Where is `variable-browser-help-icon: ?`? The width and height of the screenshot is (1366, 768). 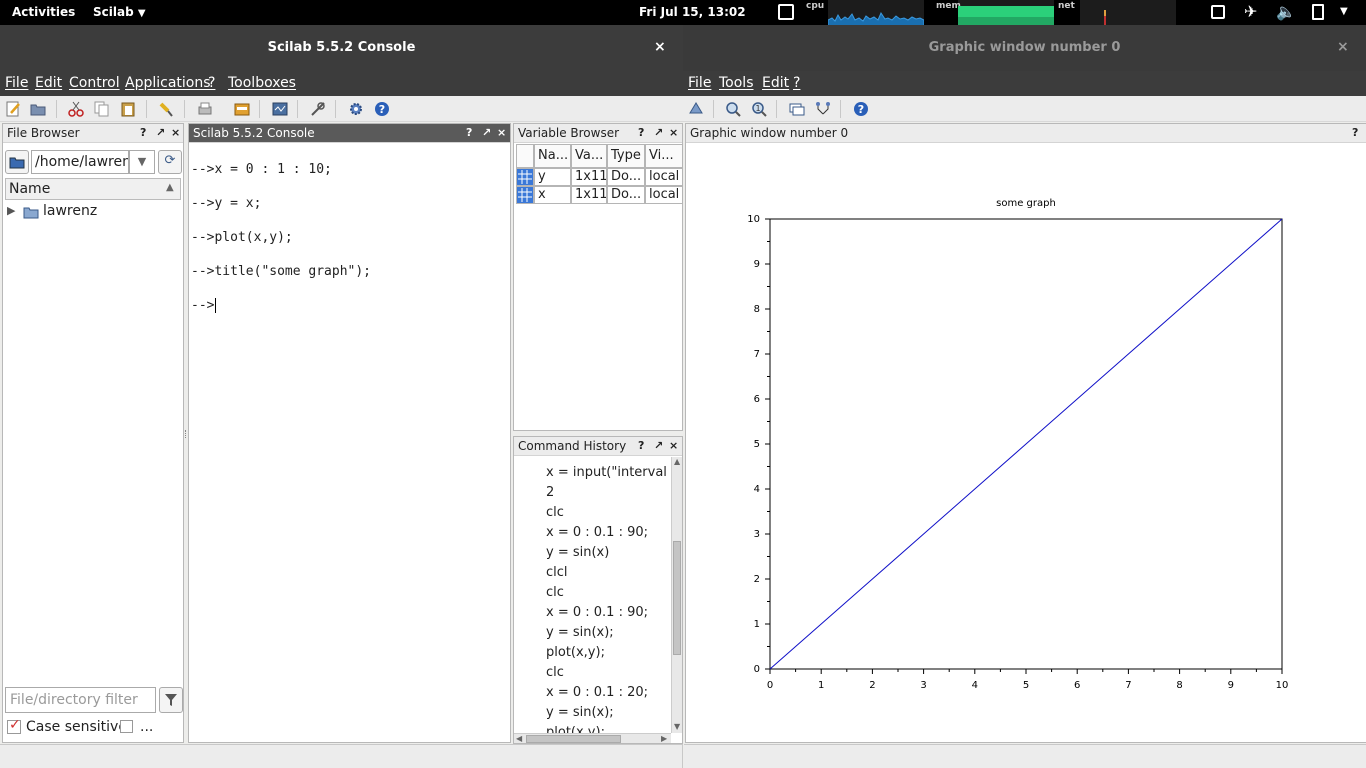
variable-browser-help-icon: ? is located at coordinates (641, 132).